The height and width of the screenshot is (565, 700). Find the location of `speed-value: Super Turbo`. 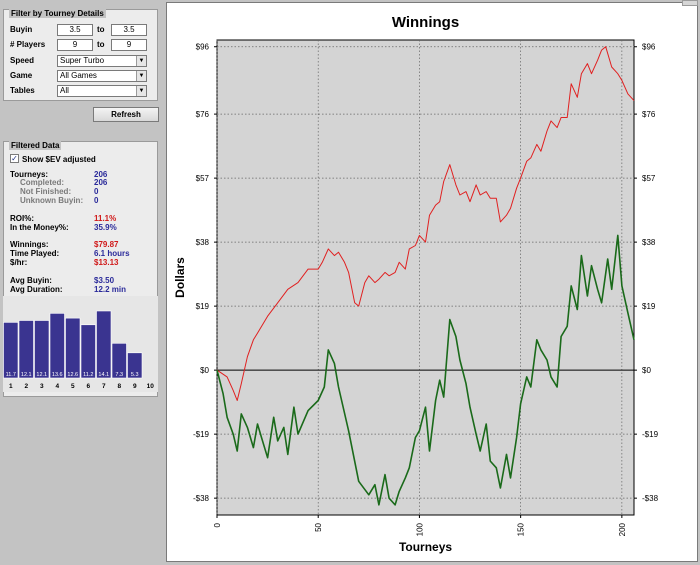

speed-value: Super Turbo is located at coordinates (82, 60).